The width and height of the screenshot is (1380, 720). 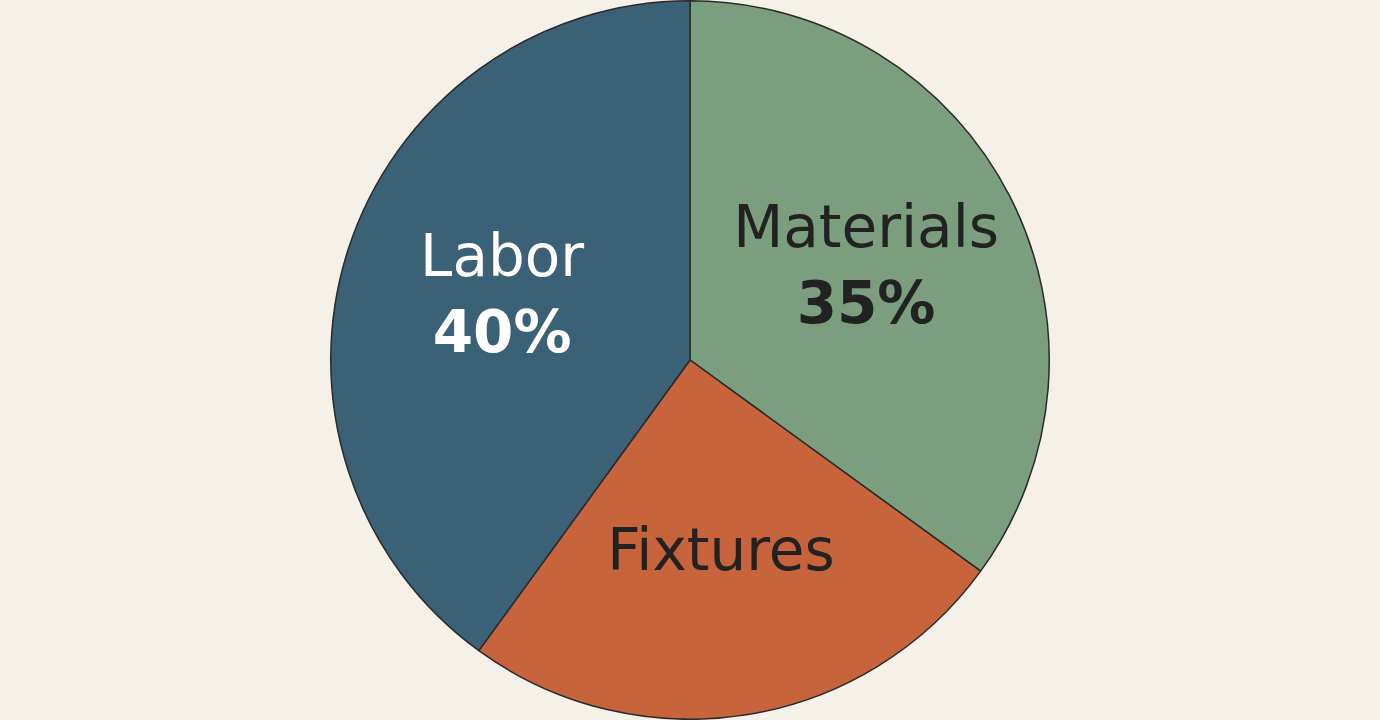 I want to click on slice-label: Labor, so click(x=502, y=256).